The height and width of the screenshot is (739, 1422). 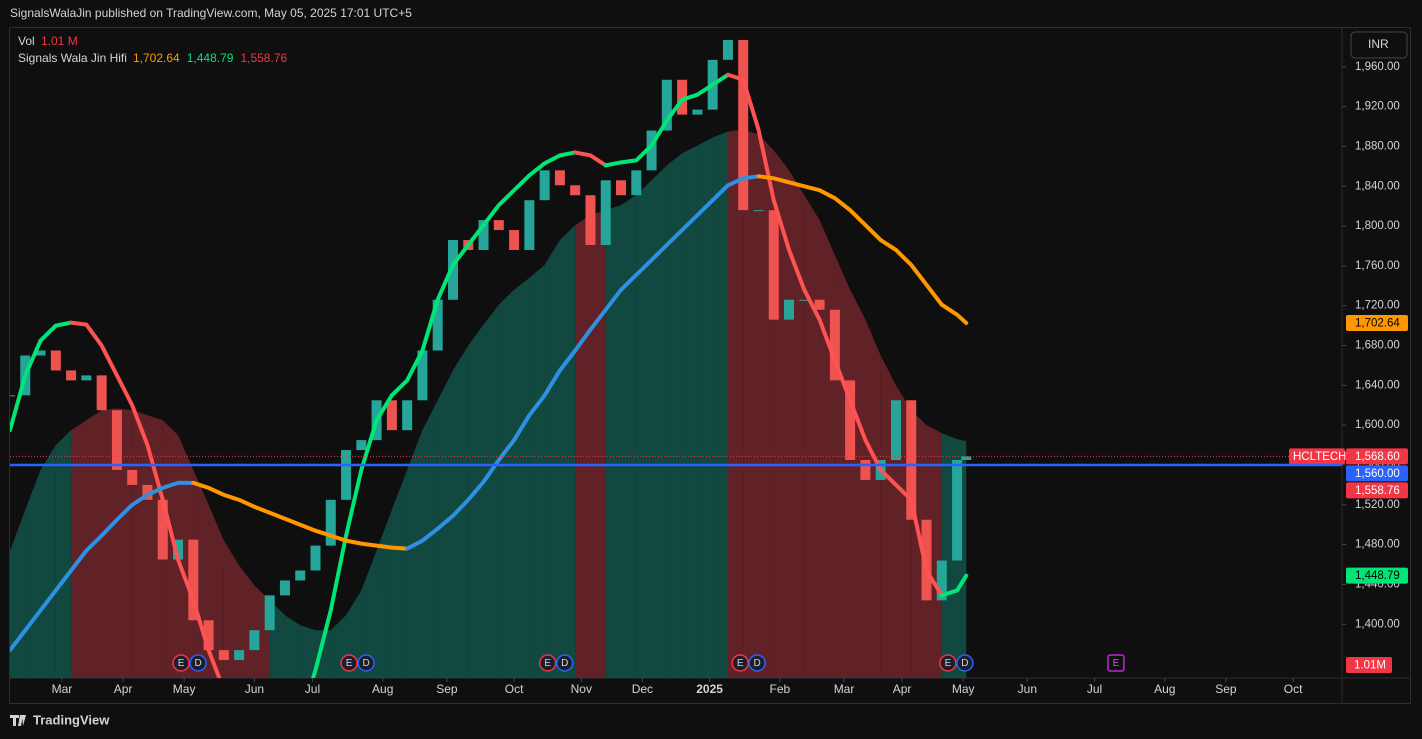 I want to click on y-tick-label: 1,760.00, so click(x=1377, y=266).